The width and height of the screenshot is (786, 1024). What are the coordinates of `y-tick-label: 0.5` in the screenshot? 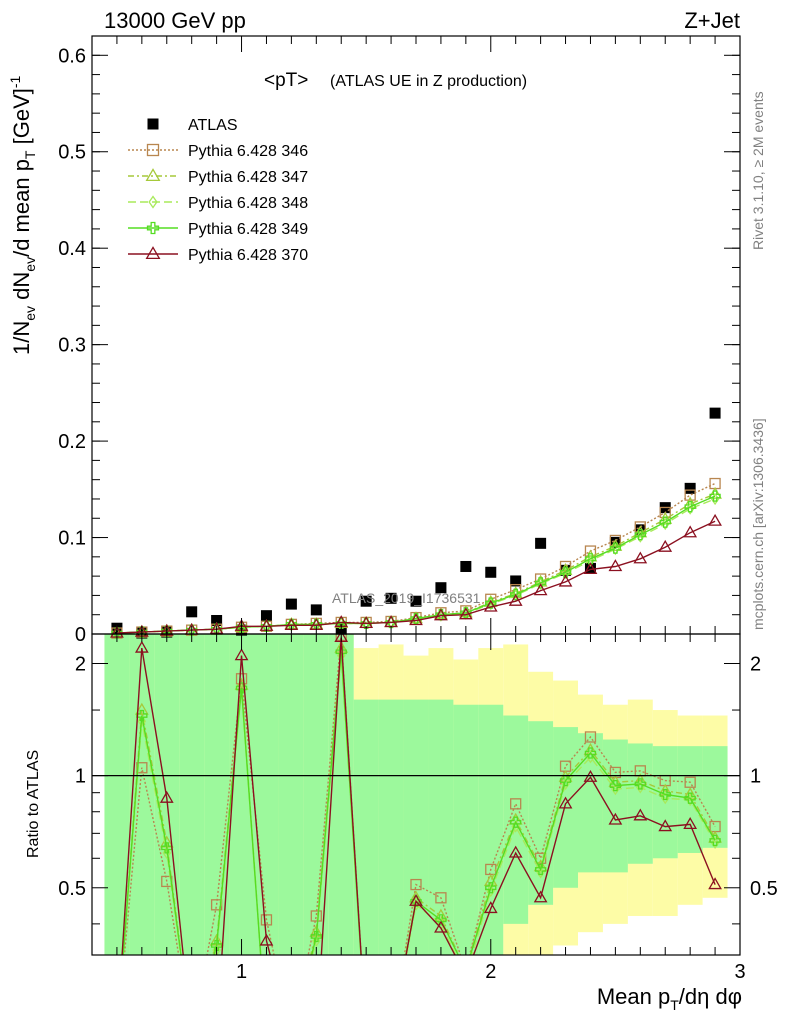 It's located at (72, 153).